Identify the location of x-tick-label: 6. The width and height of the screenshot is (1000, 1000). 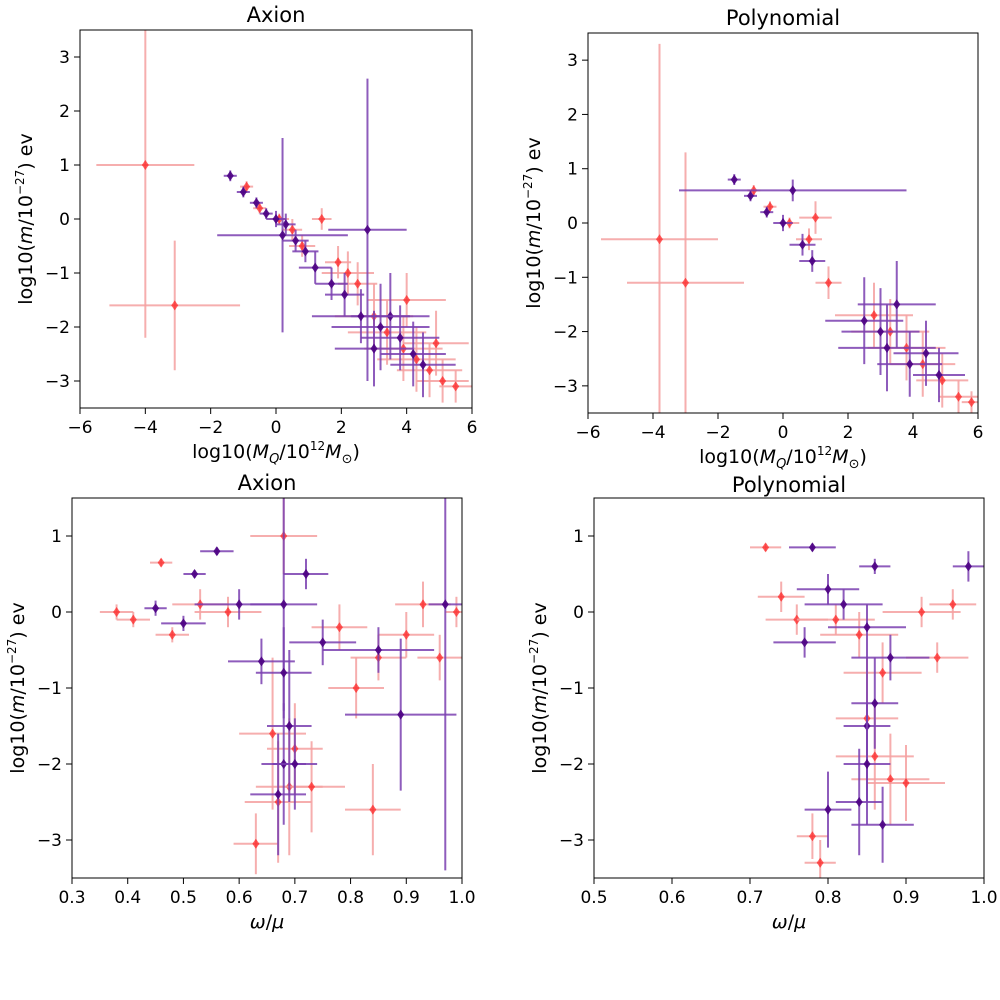
(978, 433).